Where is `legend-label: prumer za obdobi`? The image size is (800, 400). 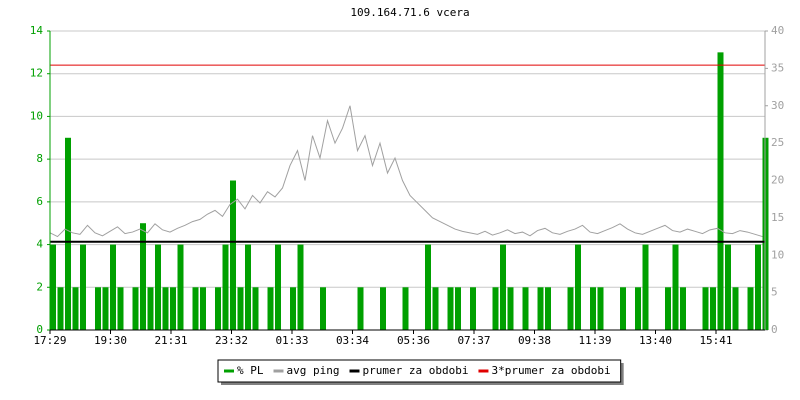 legend-label: prumer za obdobi is located at coordinates (415, 370).